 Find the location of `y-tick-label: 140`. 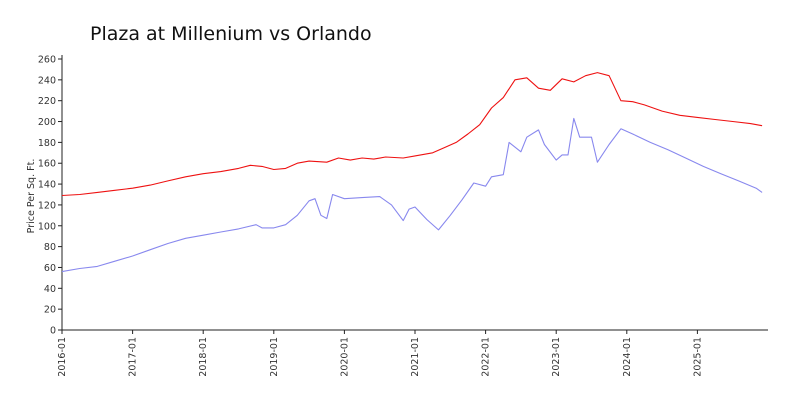

y-tick-label: 140 is located at coordinates (47, 185).